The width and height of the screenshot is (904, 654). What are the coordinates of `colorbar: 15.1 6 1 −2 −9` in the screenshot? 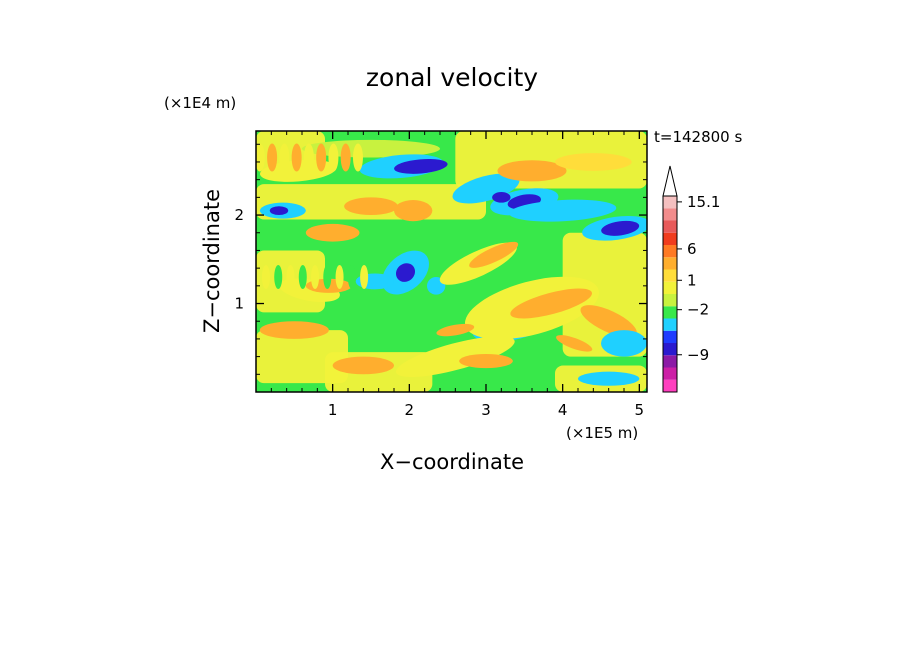 It's located at (691, 279).